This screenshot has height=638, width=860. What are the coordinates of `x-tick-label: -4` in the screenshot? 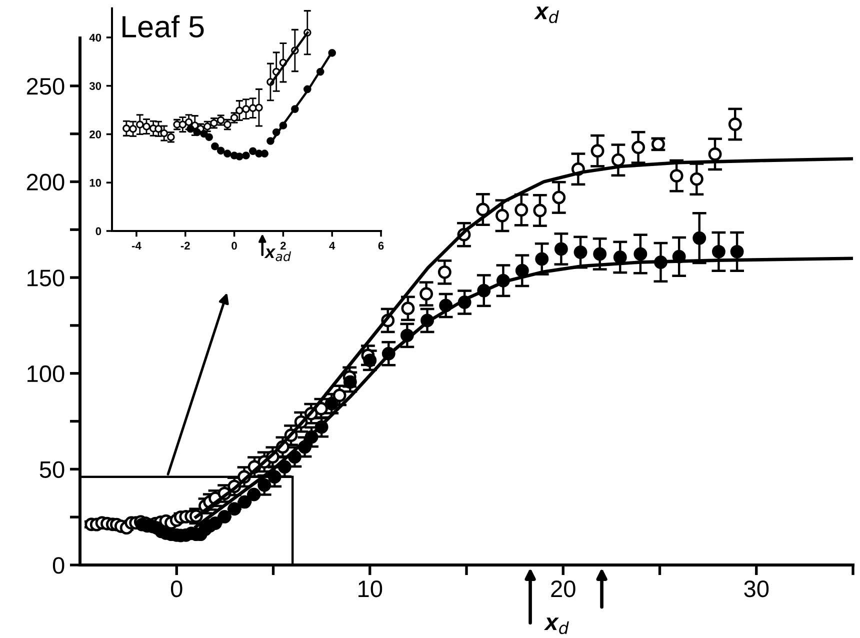 It's located at (137, 246).